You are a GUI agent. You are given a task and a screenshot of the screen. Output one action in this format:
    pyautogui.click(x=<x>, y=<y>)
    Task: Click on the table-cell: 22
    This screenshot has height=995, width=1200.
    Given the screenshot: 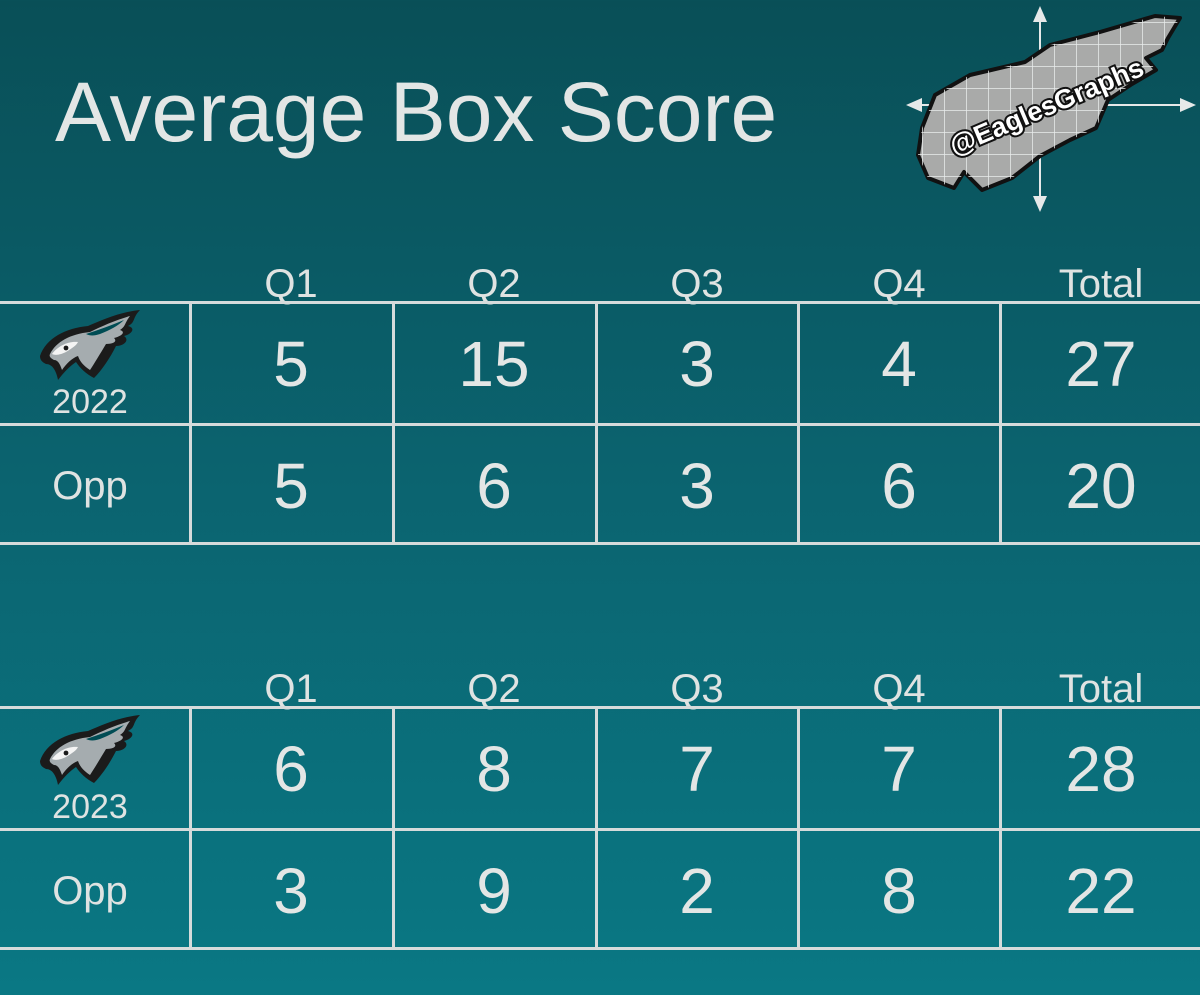 What is the action you would take?
    pyautogui.click(x=1101, y=891)
    